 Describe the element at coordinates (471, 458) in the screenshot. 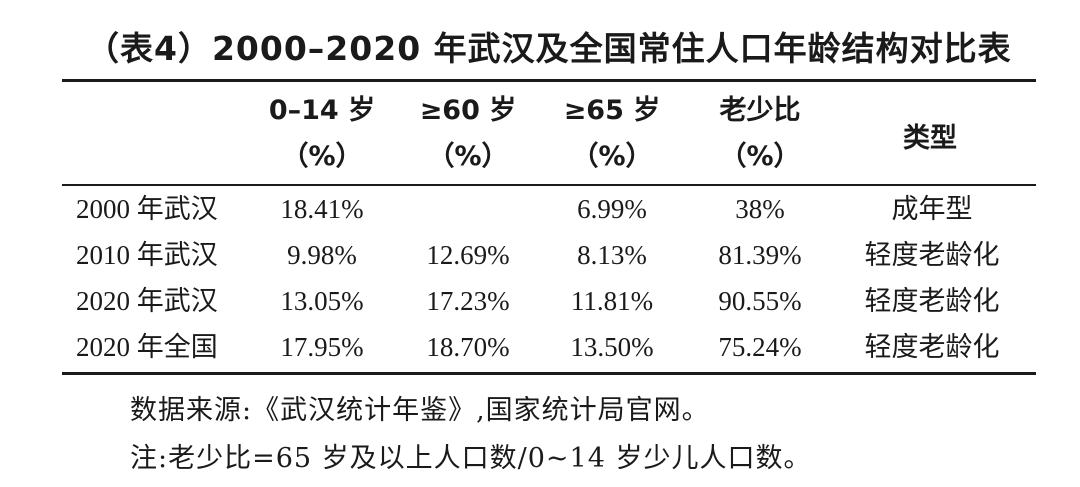

I see `formula-note: 注:老少比=65 岁及以上人口数/0~14 岁少儿人口数。` at that location.